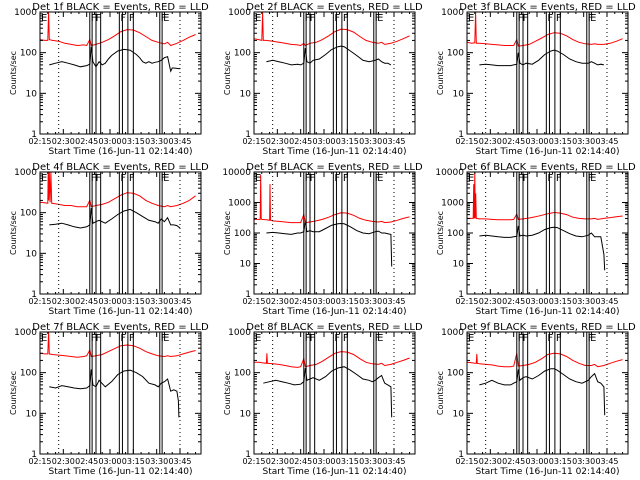 The height and width of the screenshot is (480, 640). Describe the element at coordinates (449, 173) in the screenshot. I see `y-tick-label: 10000` at that location.